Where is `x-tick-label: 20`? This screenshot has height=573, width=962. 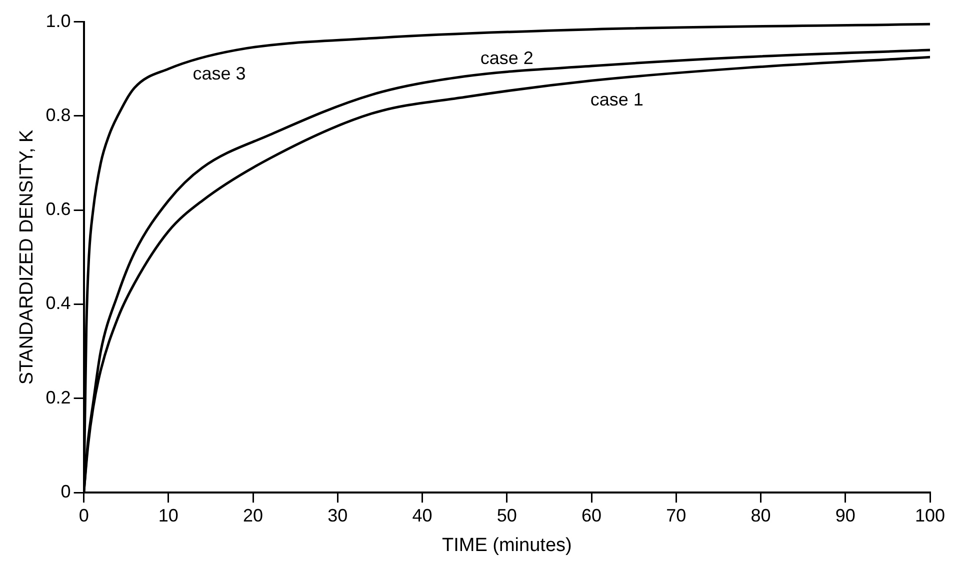 x-tick-label: 20 is located at coordinates (253, 515).